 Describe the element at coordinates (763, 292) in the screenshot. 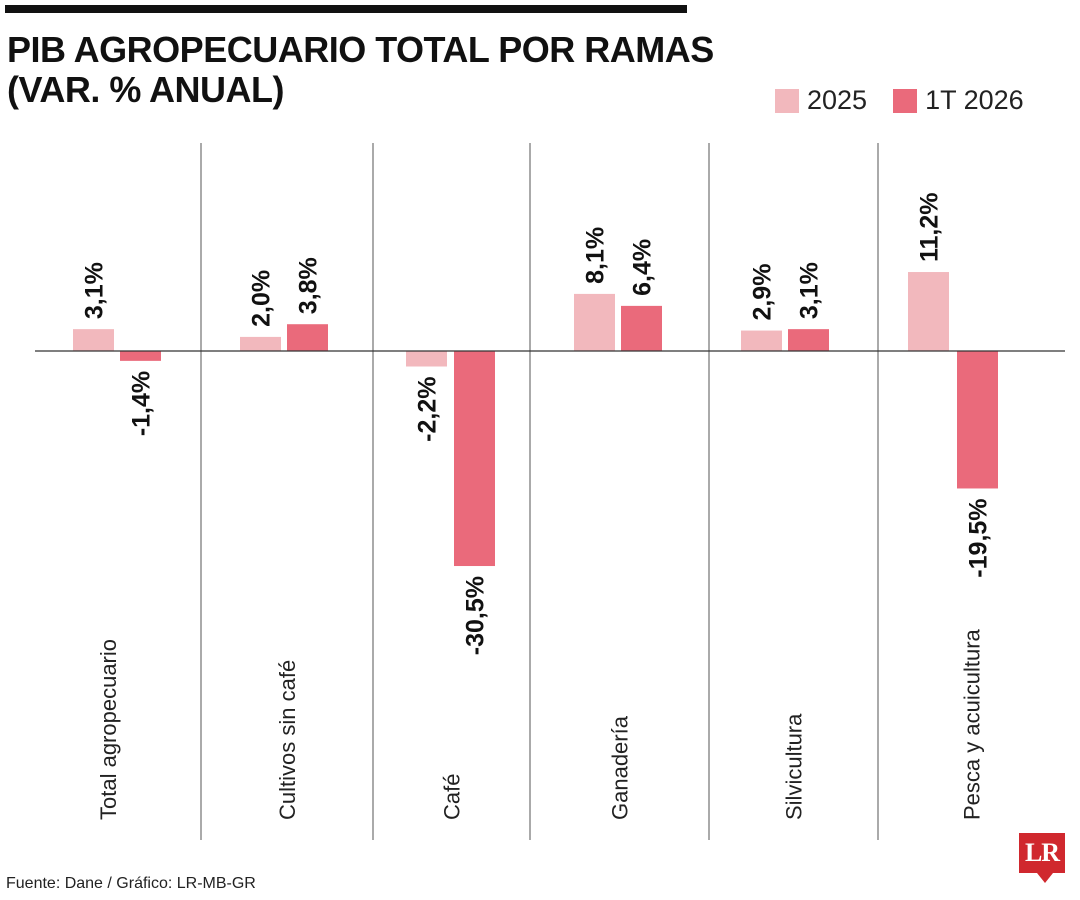

I see `data-label: 2,9%` at that location.